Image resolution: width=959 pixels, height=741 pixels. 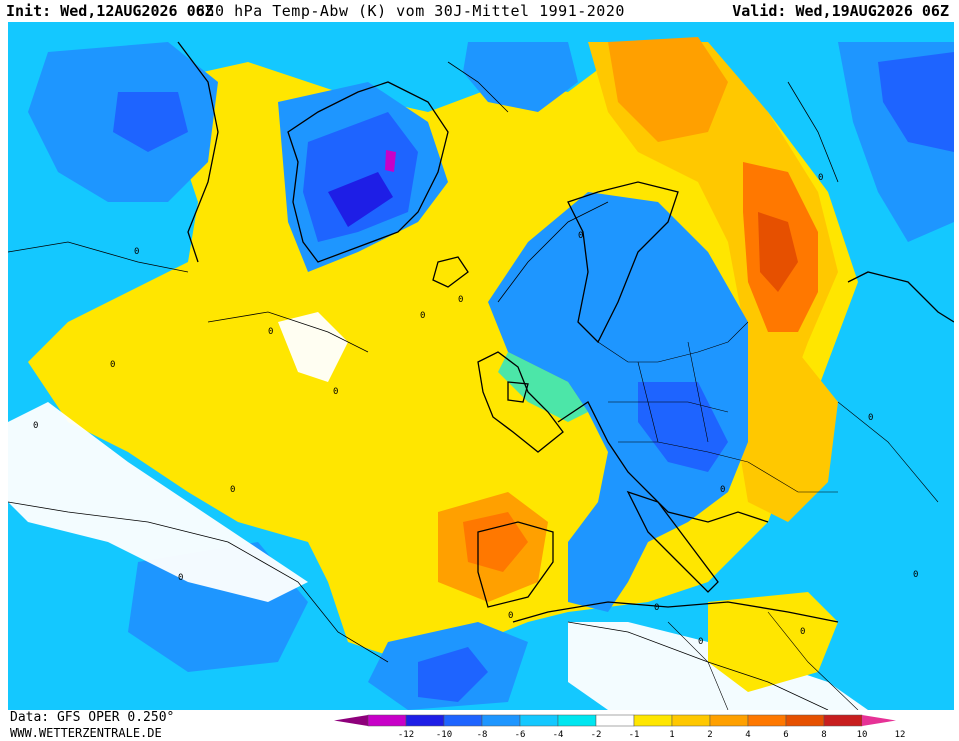 I want to click on legend-label: 12, so click(x=900, y=734).